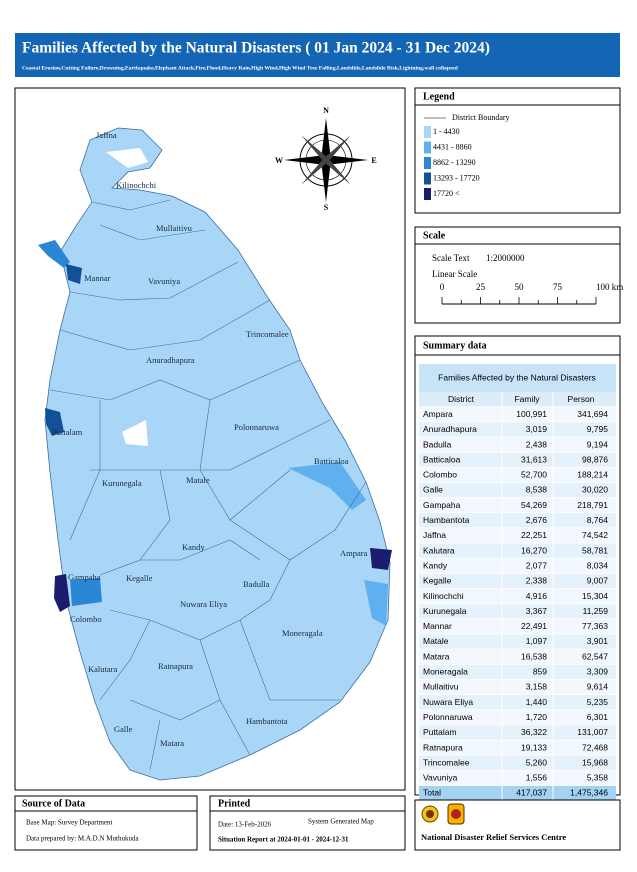 Image resolution: width=637 pixels, height=872 pixels. What do you see at coordinates (531, 293) in the screenshot?
I see `scale-bar: 0 25 50 75 100 km` at bounding box center [531, 293].